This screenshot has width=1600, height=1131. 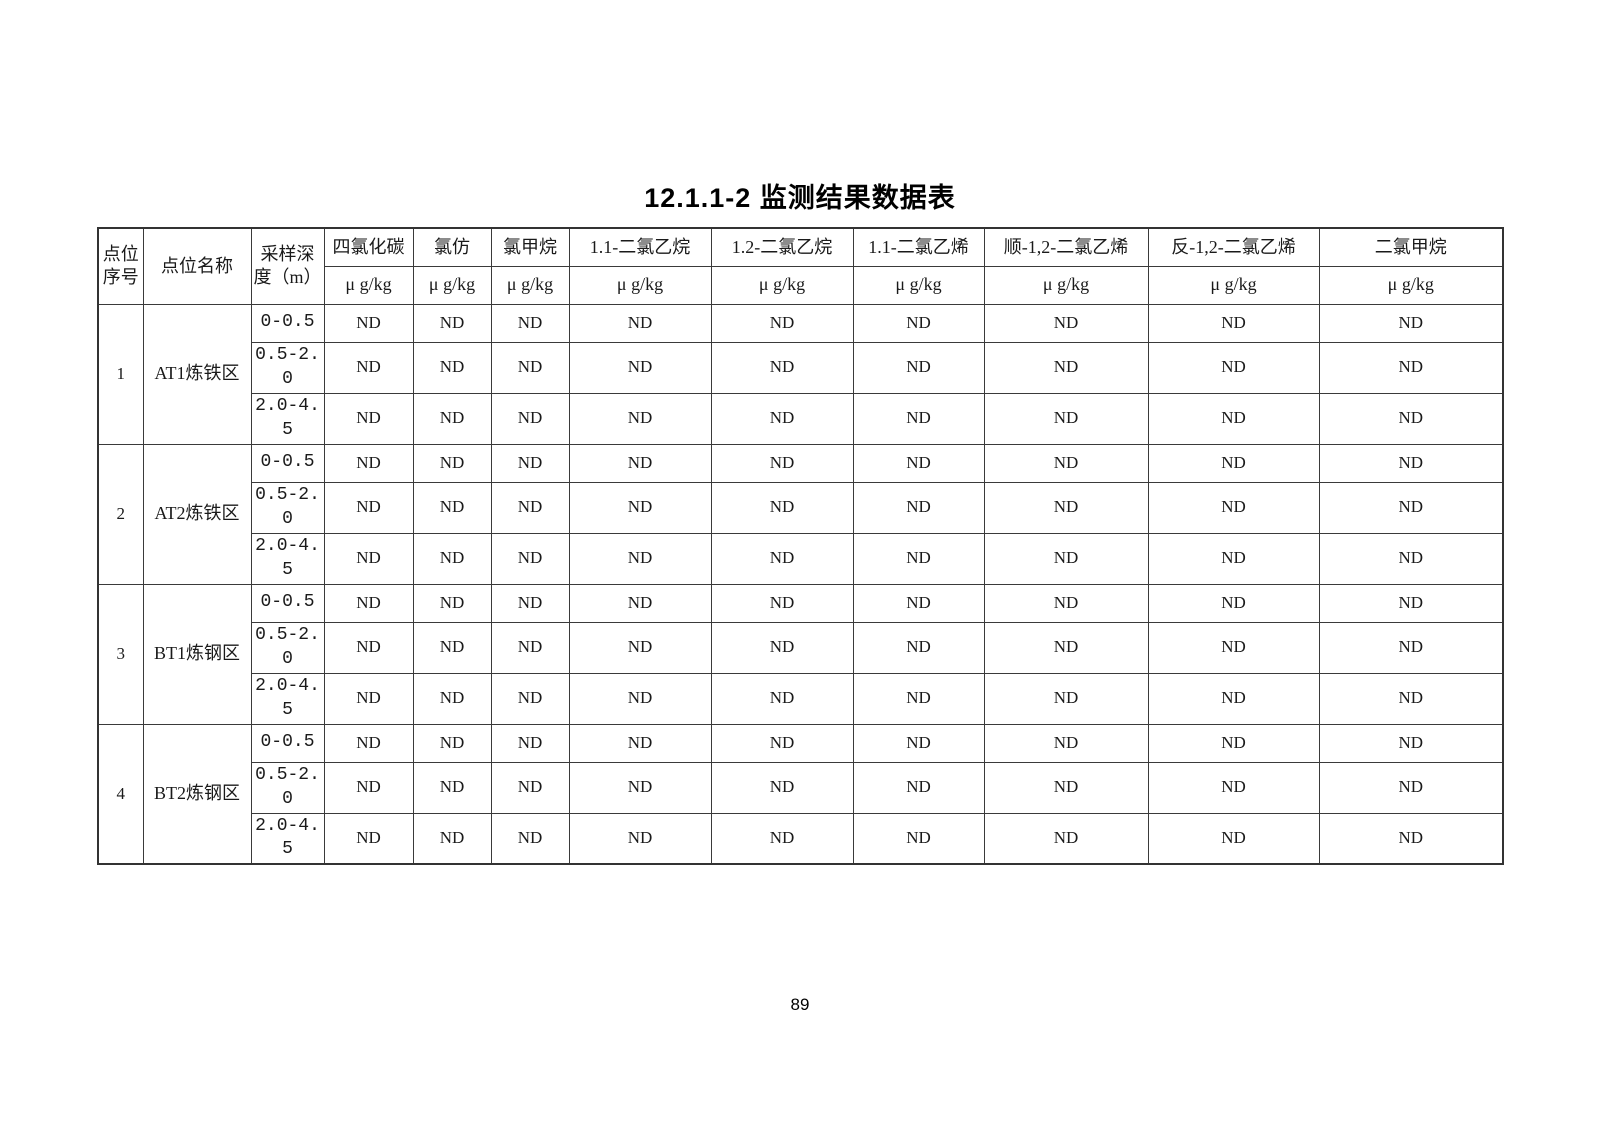 I want to click on analyte-column-header: 反-1,2-二氯乙烯, so click(x=1233, y=247).